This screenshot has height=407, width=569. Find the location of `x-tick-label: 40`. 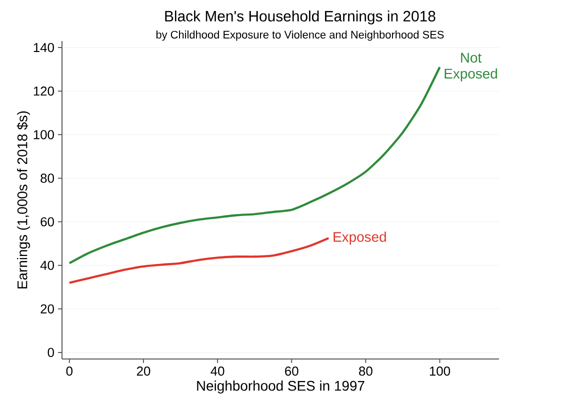

x-tick-label: 40 is located at coordinates (217, 371).